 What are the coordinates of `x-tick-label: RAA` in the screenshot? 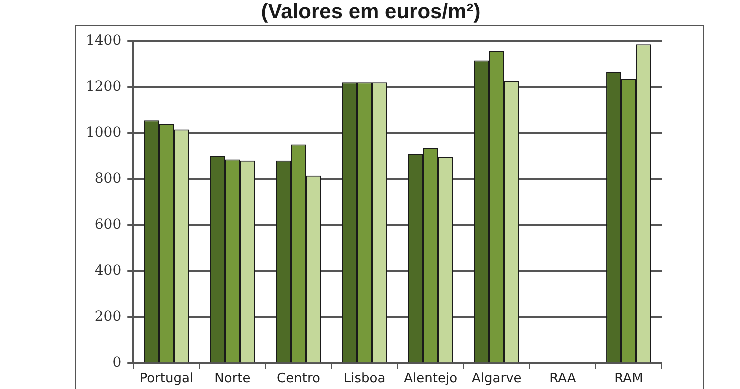 It's located at (563, 379).